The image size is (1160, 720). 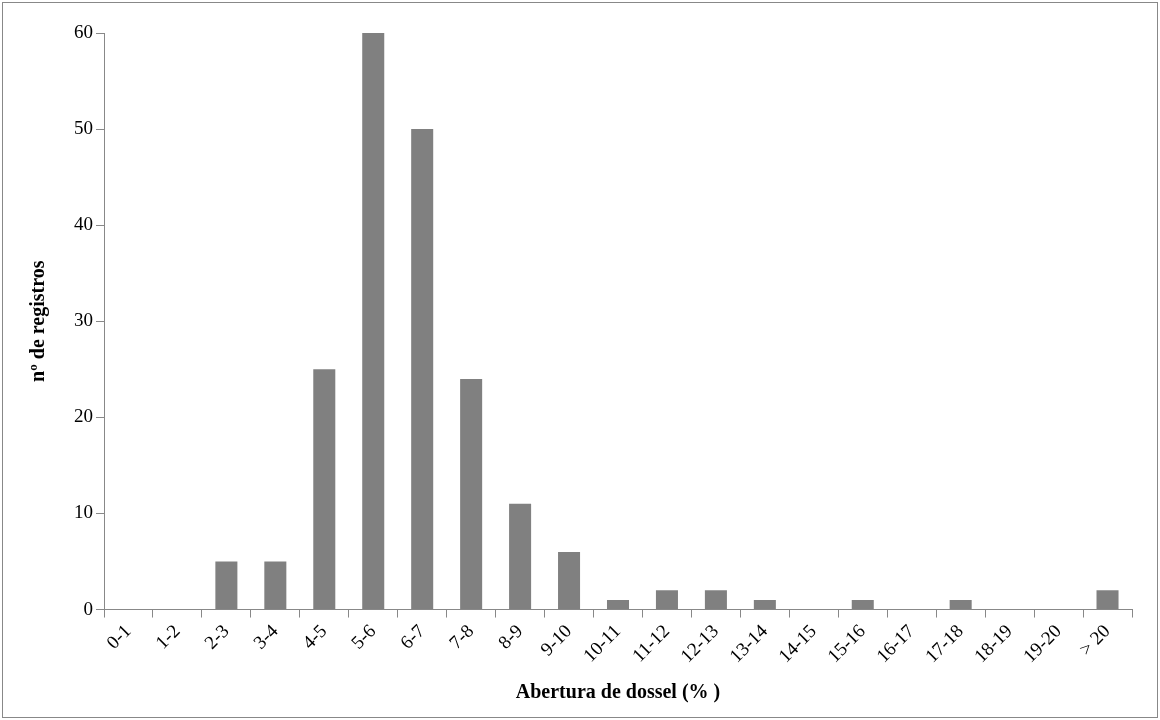 I want to click on x-tick-label: 5-6, so click(x=363, y=636).